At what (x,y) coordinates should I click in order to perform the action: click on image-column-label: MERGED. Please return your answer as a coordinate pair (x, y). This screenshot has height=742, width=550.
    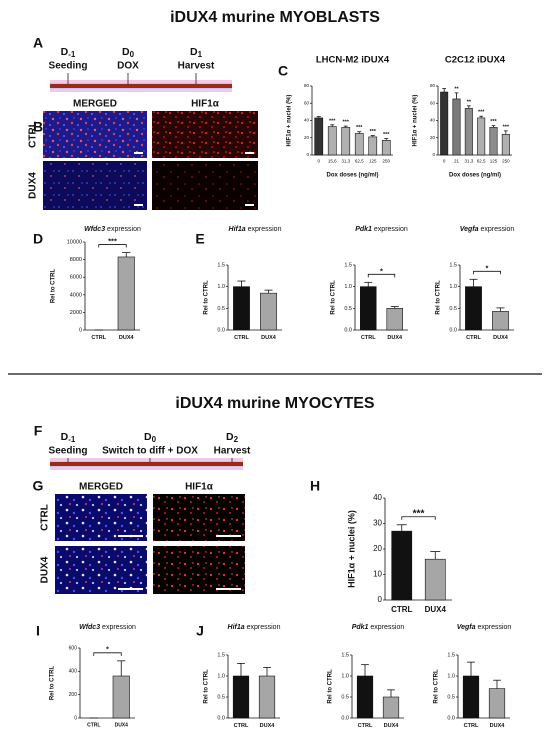
    Looking at the image, I should click on (101, 487).